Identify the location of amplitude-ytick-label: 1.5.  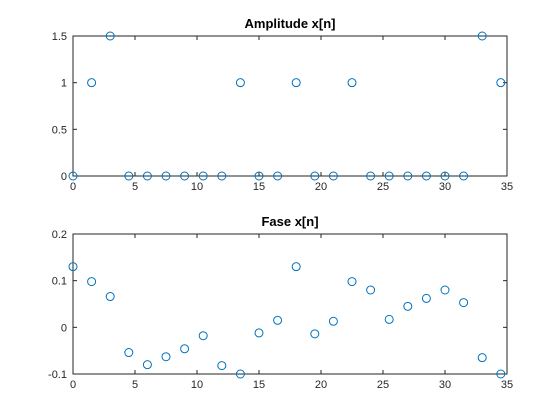
(59, 37).